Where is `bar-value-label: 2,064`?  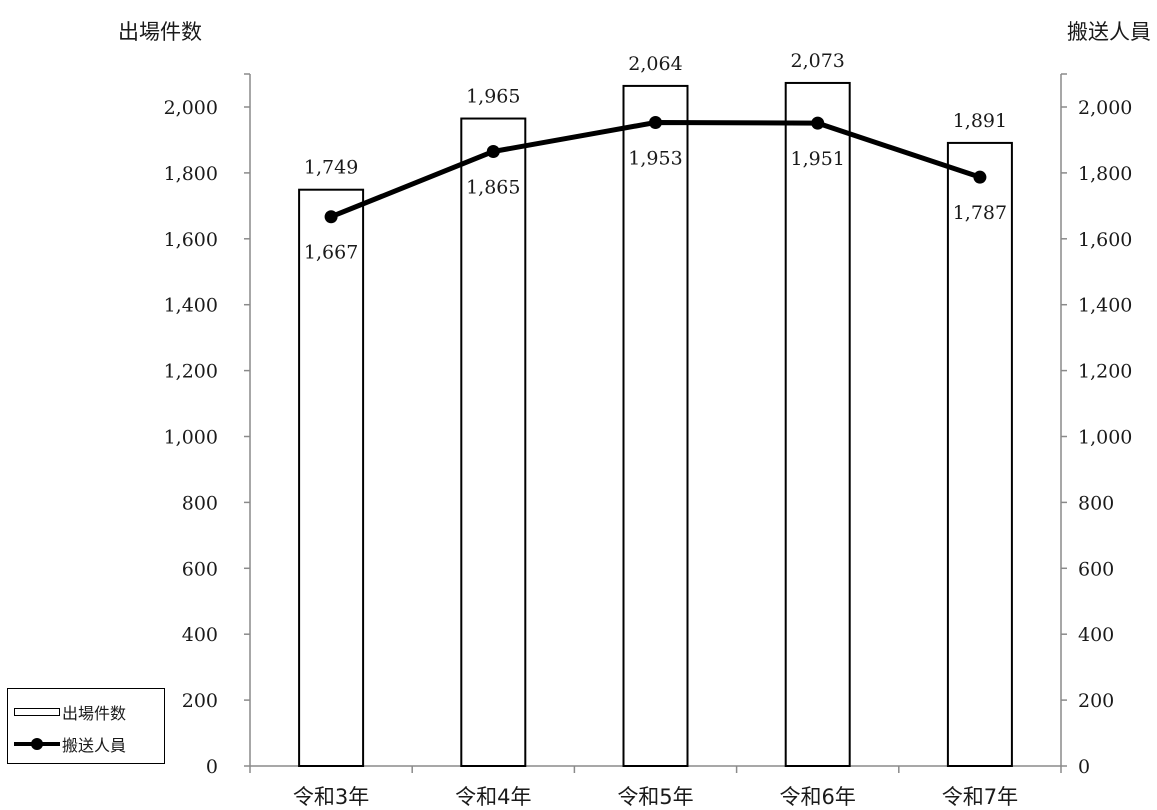 bar-value-label: 2,064 is located at coordinates (655, 64).